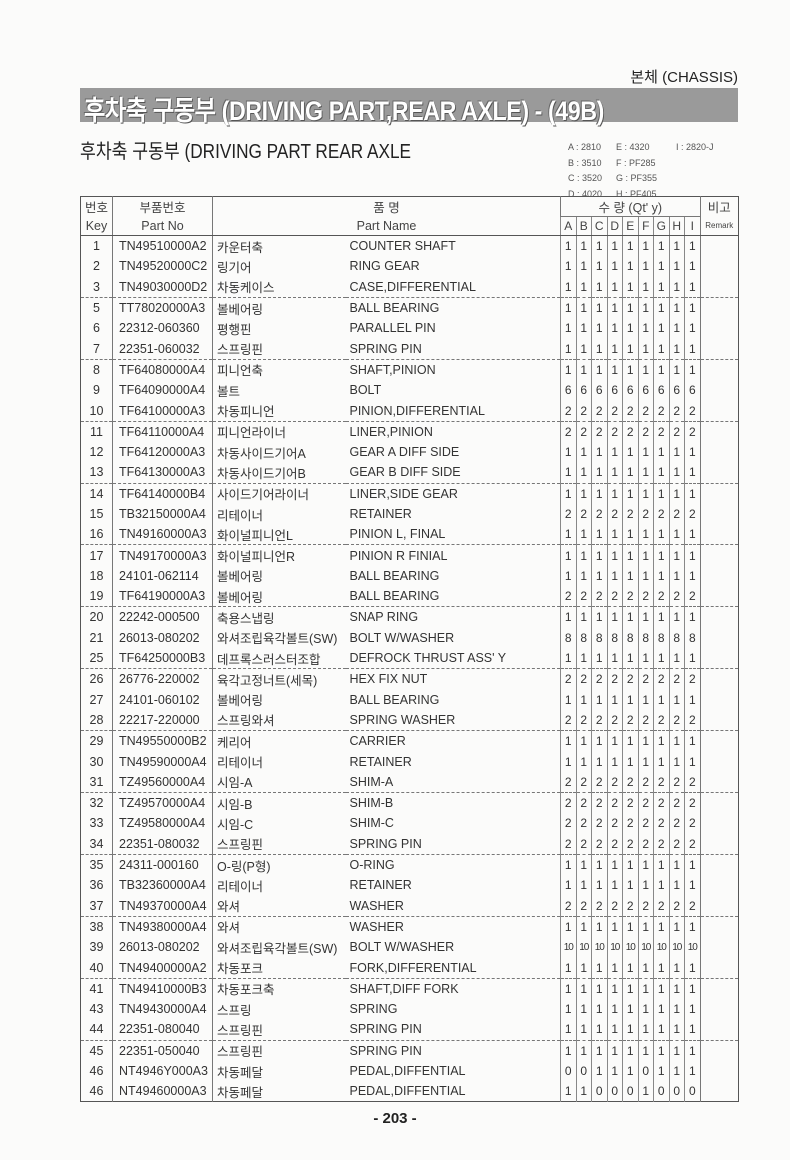 The height and width of the screenshot is (1160, 790). Describe the element at coordinates (645, 637) in the screenshot. I see `qty-cell: 8` at that location.